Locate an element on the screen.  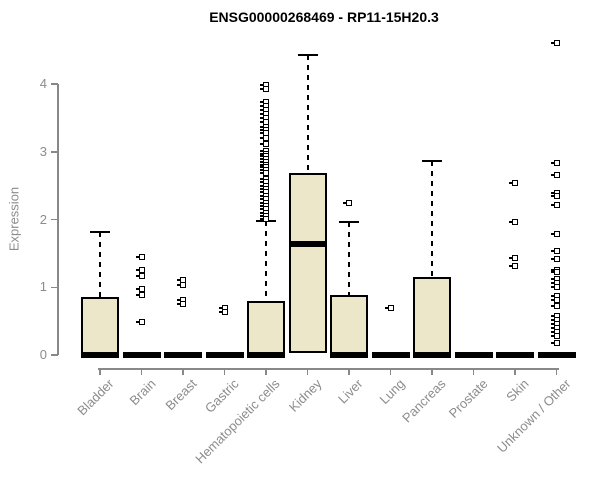
chart-title: ENSG00000268469 - RP11-15H20.3 is located at coordinates (324, 17).